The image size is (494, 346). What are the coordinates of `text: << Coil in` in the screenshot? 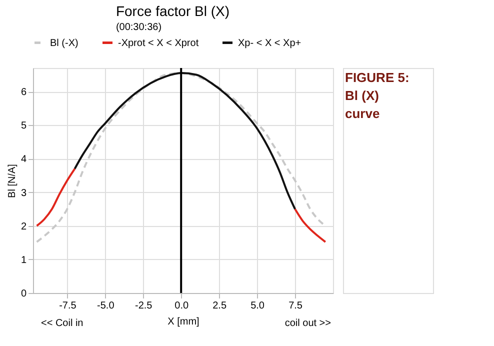 It's located at (62, 323).